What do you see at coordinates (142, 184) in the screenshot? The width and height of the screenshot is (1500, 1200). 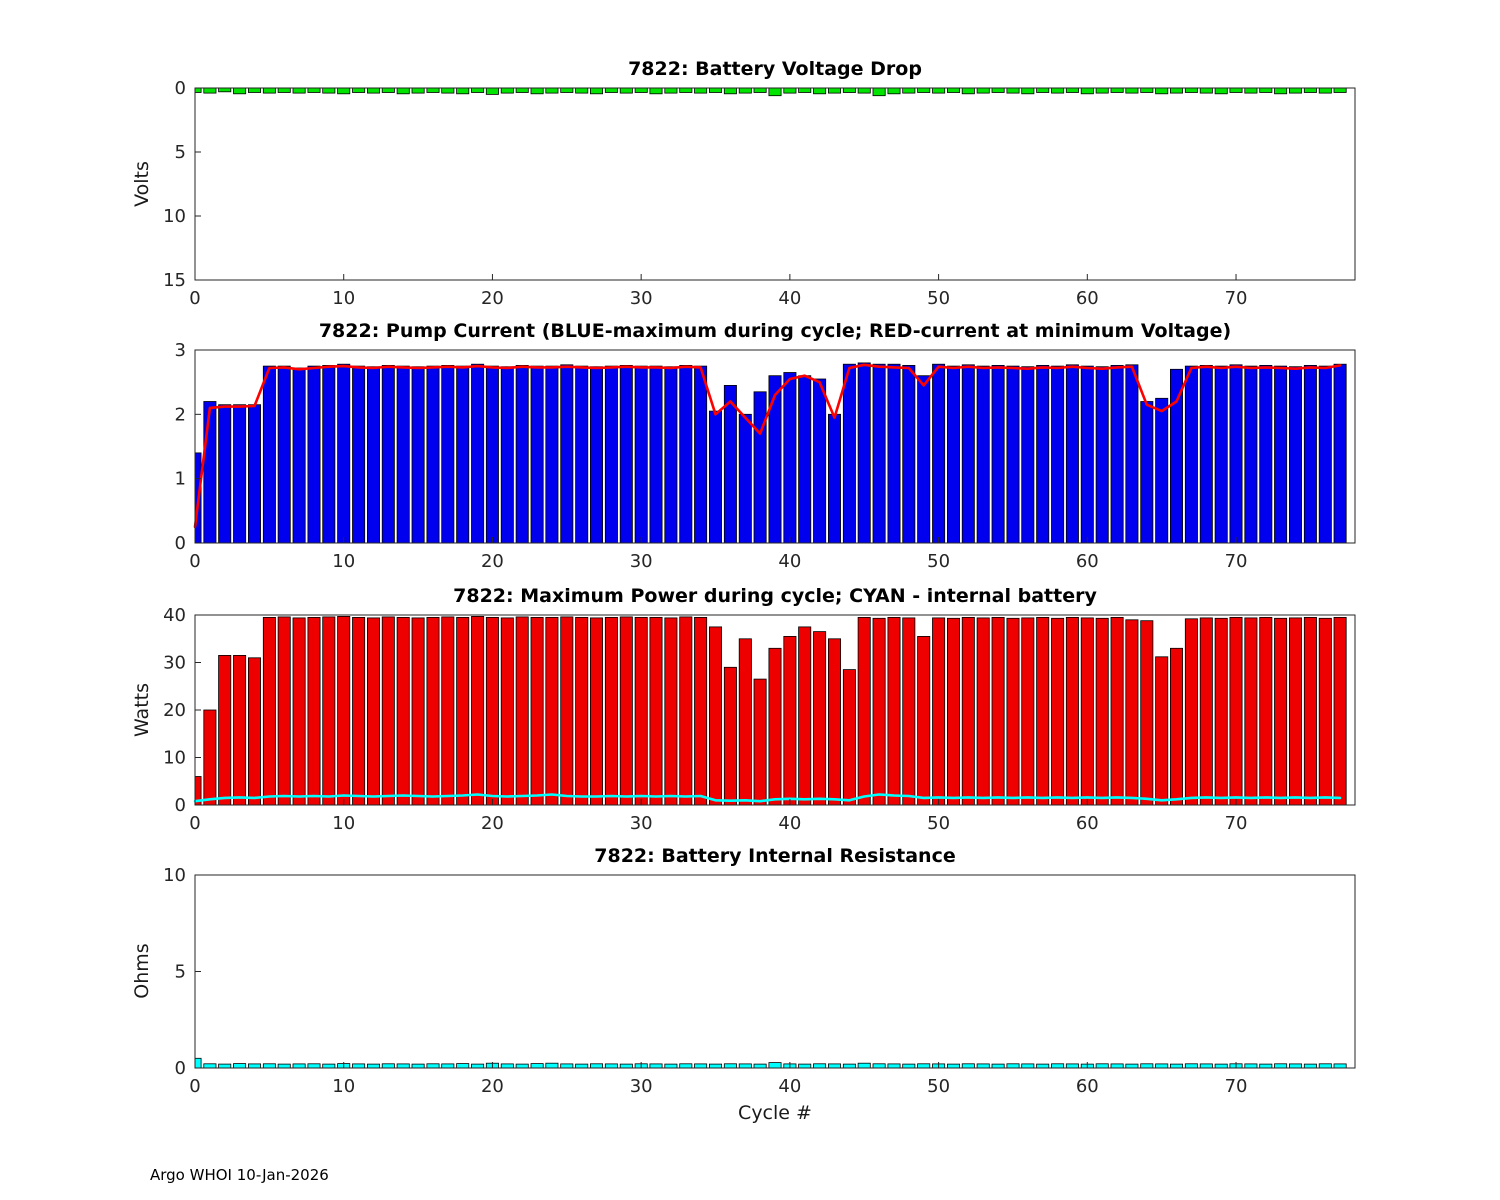 I see `subplot1-ylabel: Volts` at bounding box center [142, 184].